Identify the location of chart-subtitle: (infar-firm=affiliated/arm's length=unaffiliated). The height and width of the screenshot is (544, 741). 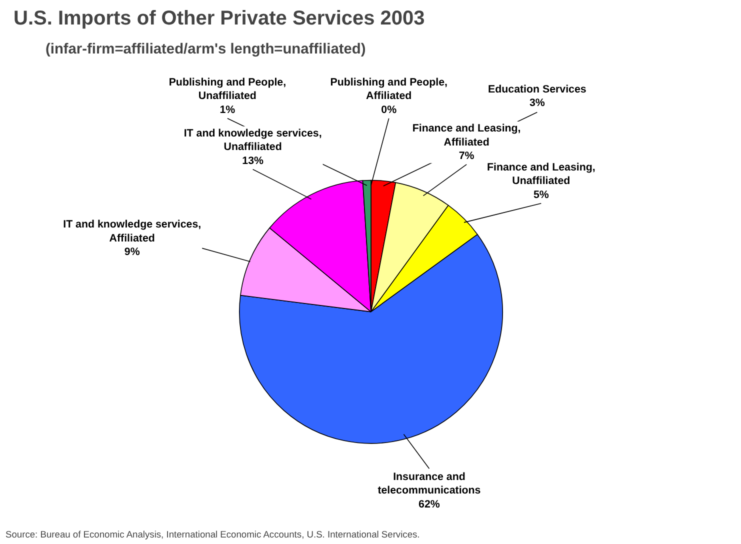
(206, 50).